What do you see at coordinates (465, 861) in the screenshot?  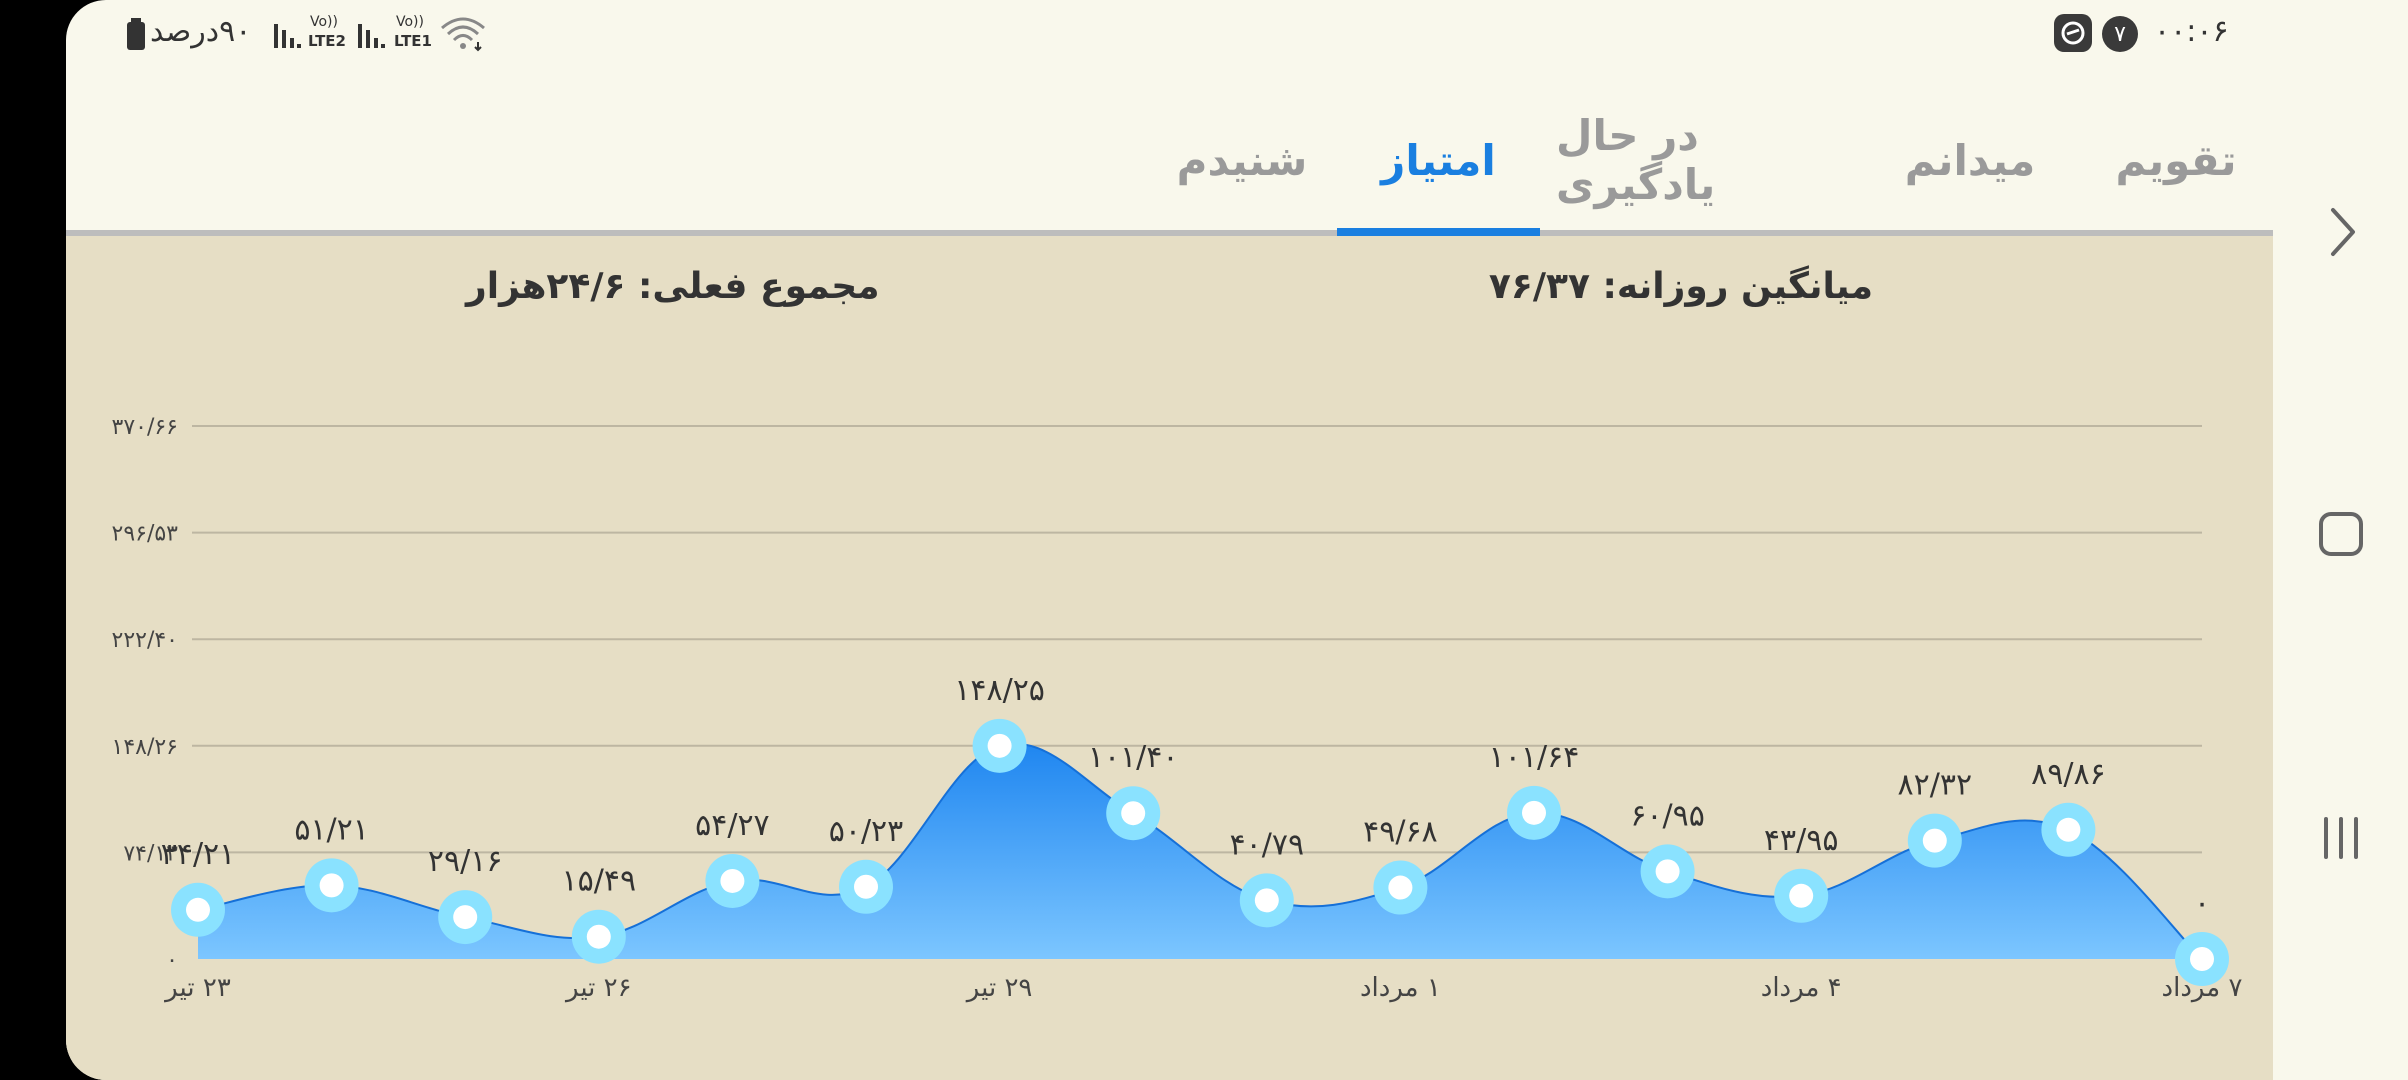 I see `data-value-label: ۲۹/۱۶` at bounding box center [465, 861].